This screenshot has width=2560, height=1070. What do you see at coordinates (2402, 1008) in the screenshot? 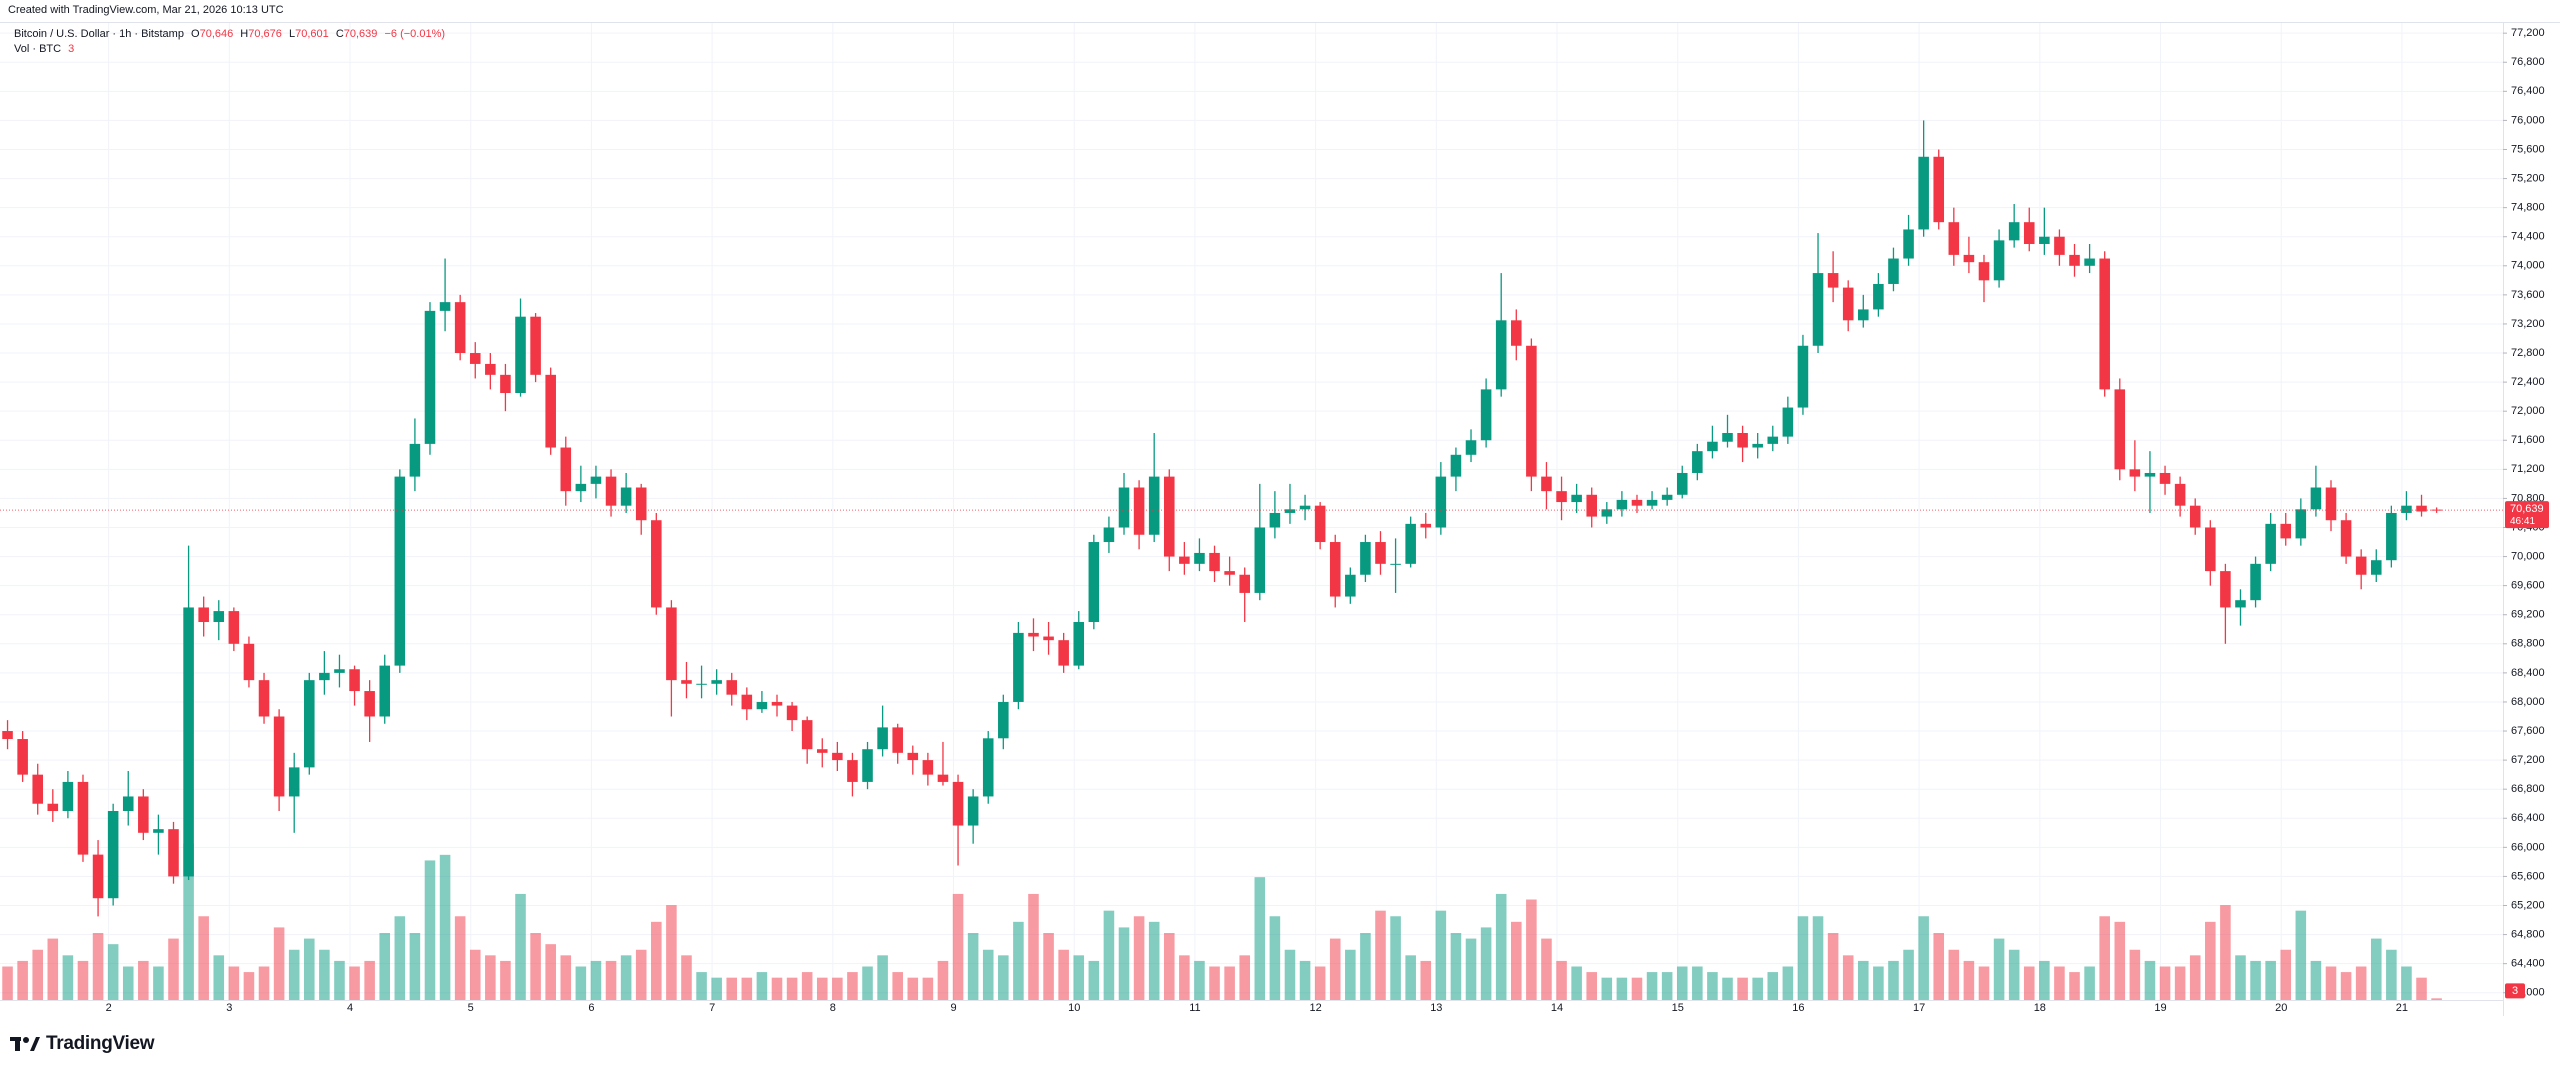
I see `x-tick-label: 21` at bounding box center [2402, 1008].